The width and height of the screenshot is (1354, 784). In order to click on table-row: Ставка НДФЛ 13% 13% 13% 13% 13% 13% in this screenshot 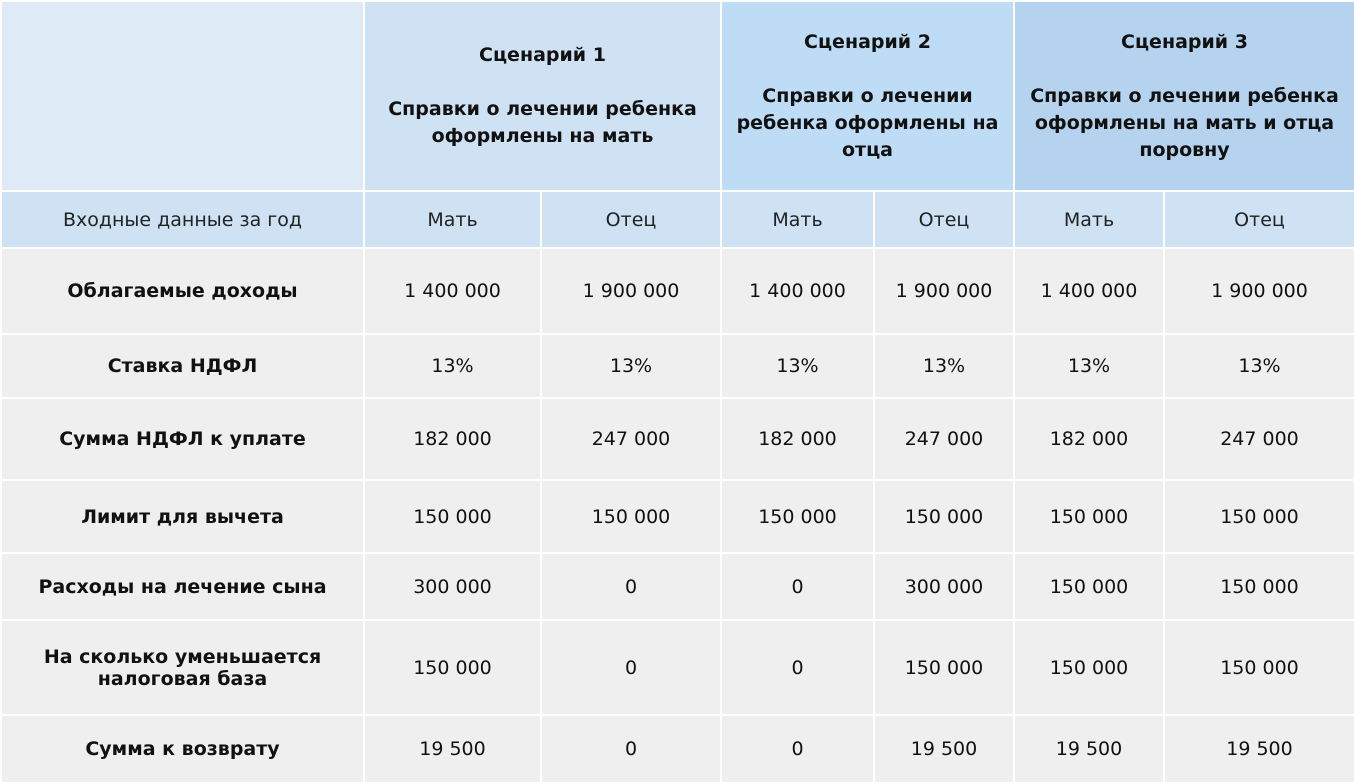, I will do `click(677, 366)`.